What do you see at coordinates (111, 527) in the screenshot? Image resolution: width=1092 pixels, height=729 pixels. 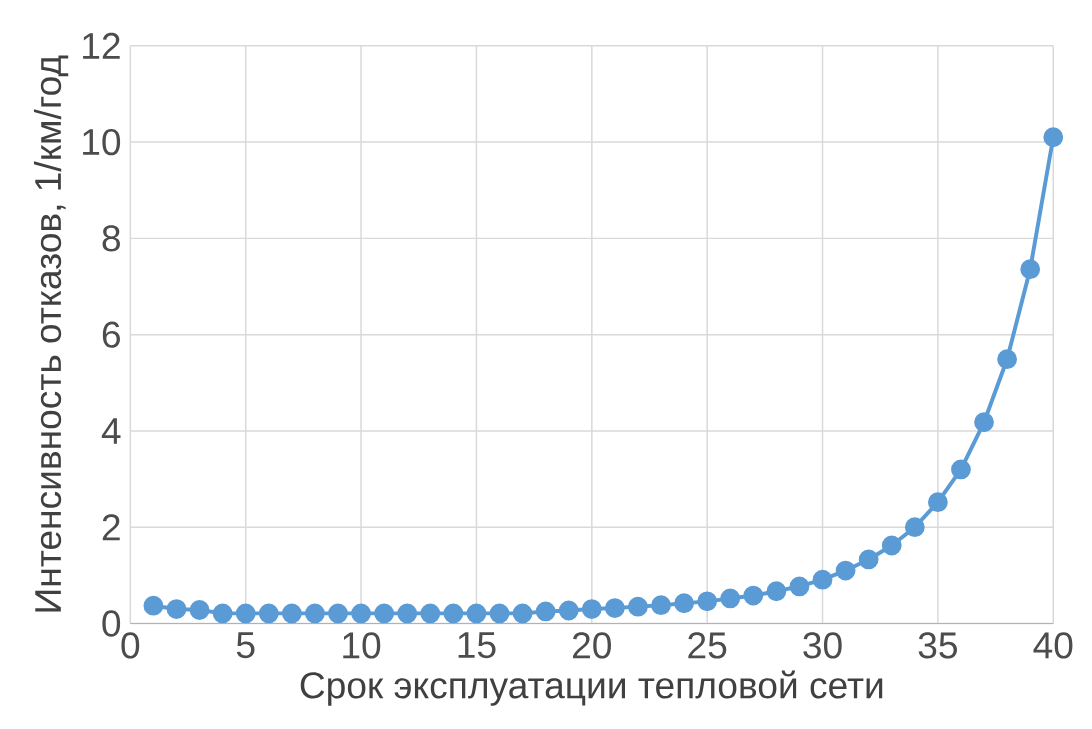 I see `y-tick-label: 2` at bounding box center [111, 527].